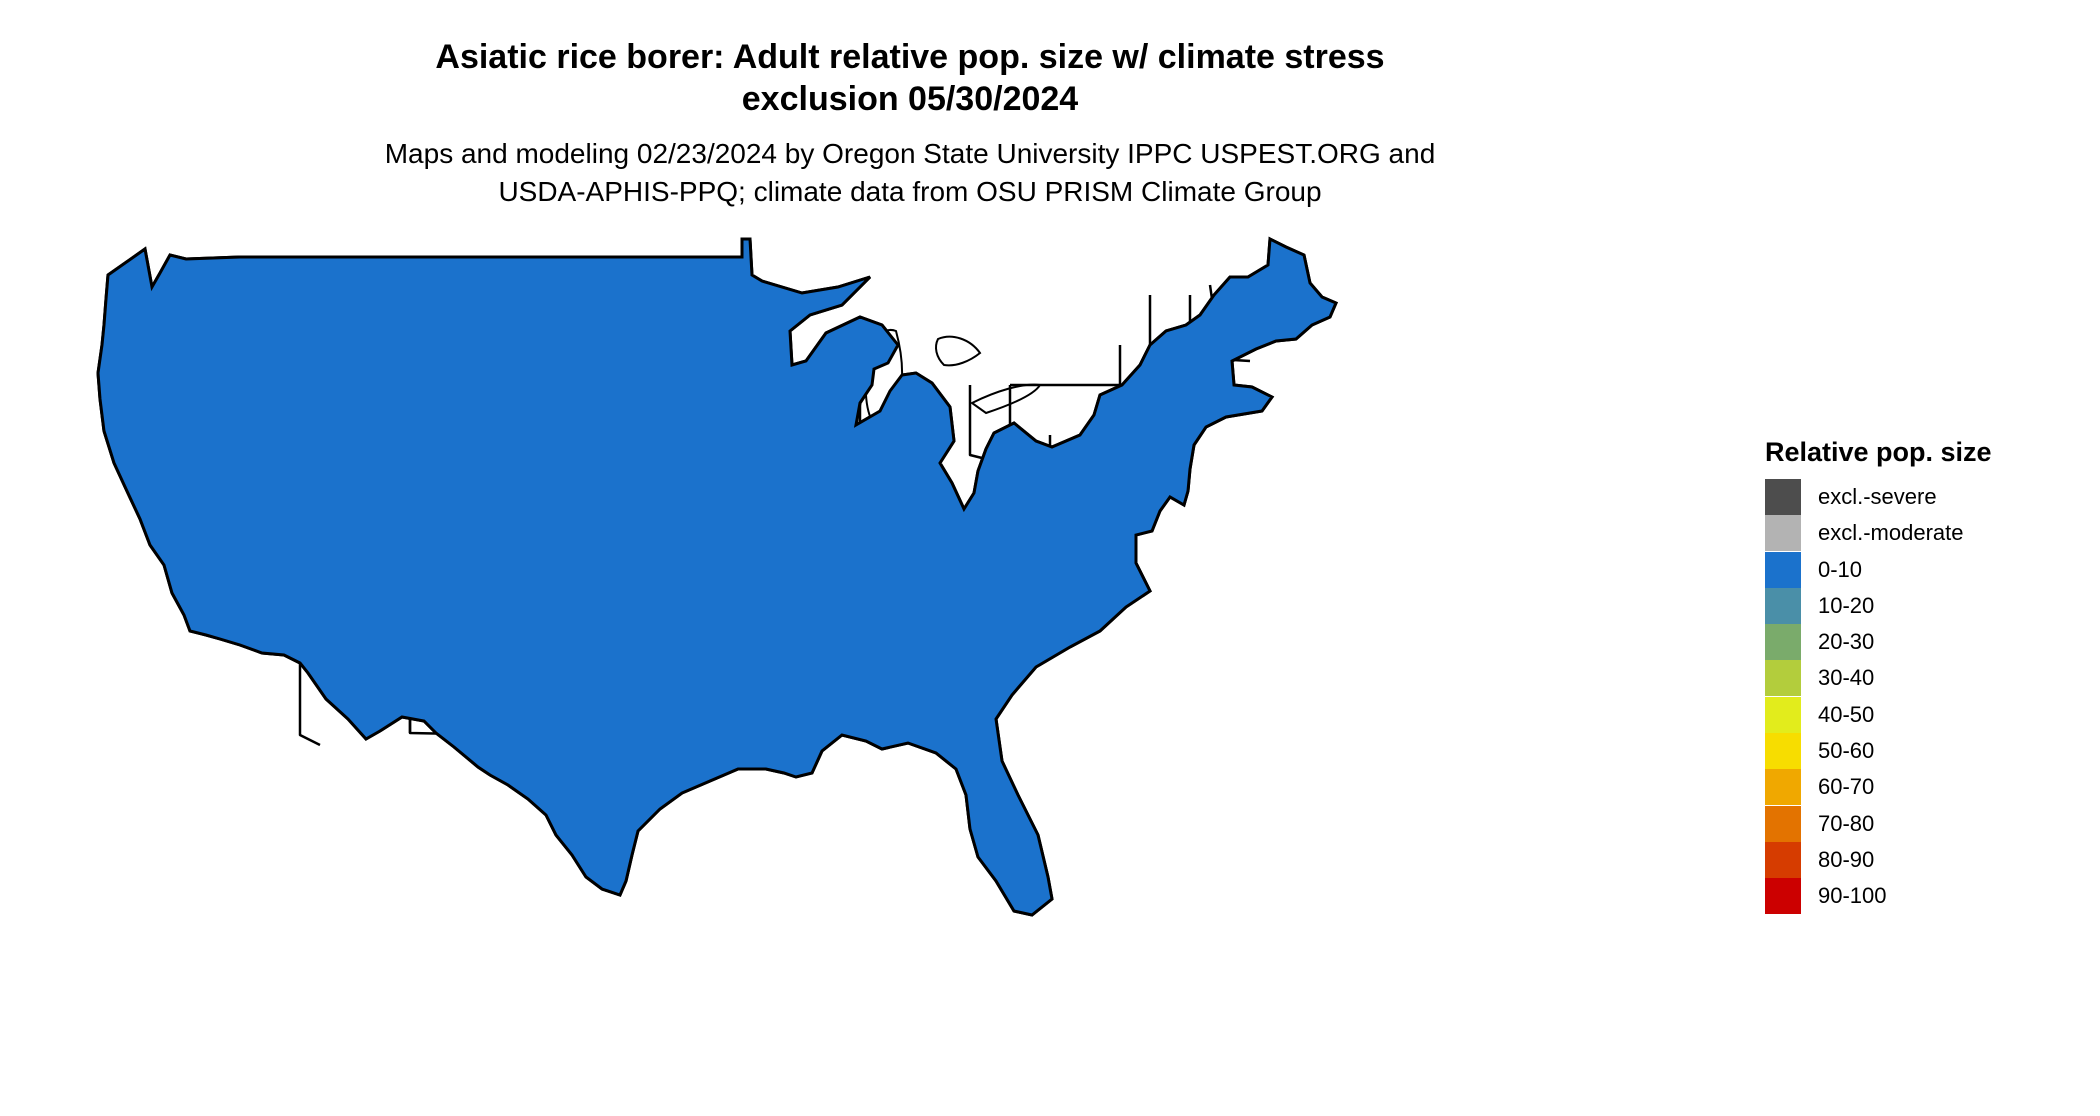 The width and height of the screenshot is (2100, 1116). Describe the element at coordinates (1878, 452) in the screenshot. I see `legend-title: Relative pop. size` at that location.